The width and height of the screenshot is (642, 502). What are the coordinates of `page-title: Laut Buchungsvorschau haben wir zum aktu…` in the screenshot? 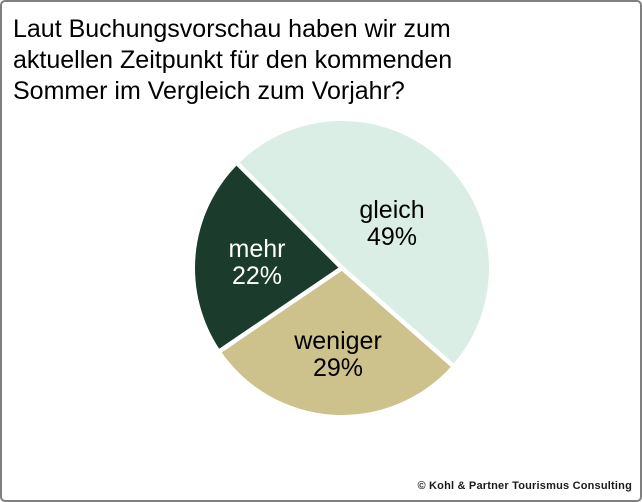 It's located at (233, 60).